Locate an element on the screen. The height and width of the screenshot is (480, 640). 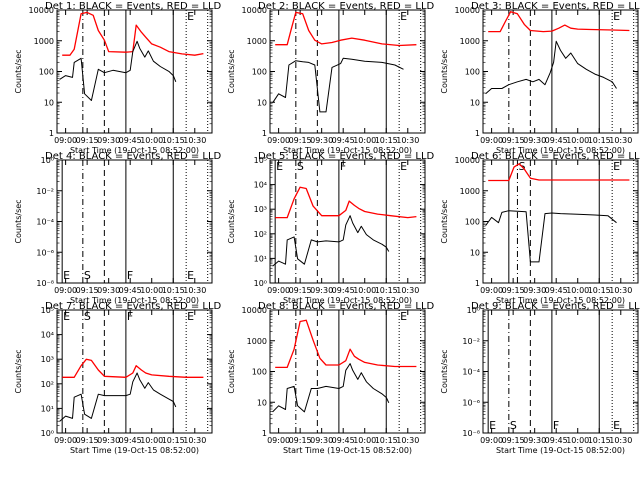
y-tick-label: 10⁴ is located at coordinates (260, 185).